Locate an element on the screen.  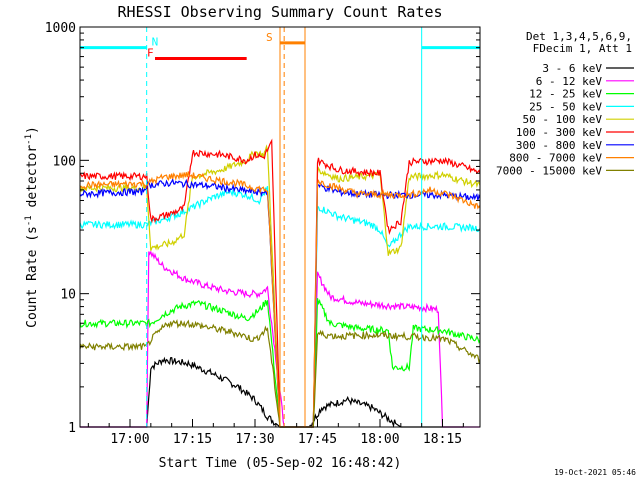
chart-title: RHESSI Observing Summary Count Rates is located at coordinates (279, 12).